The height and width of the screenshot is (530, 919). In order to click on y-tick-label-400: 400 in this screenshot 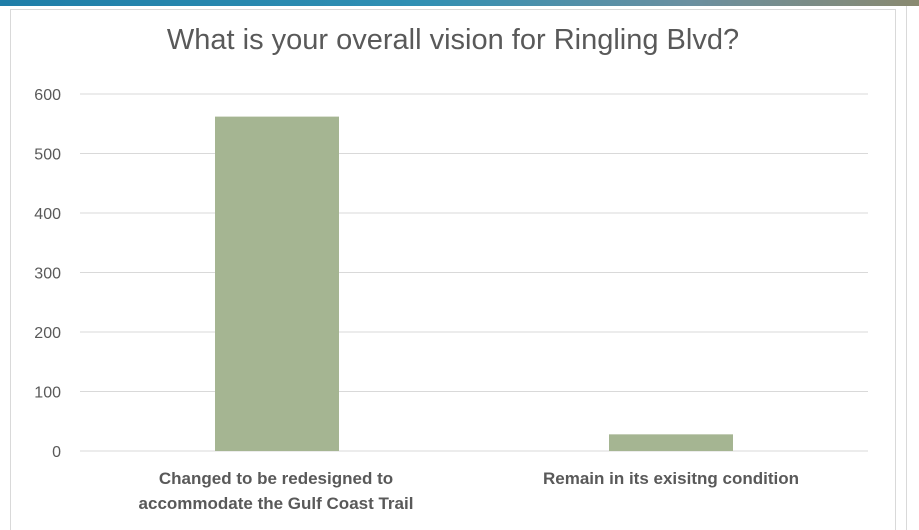, I will do `click(47, 214)`.